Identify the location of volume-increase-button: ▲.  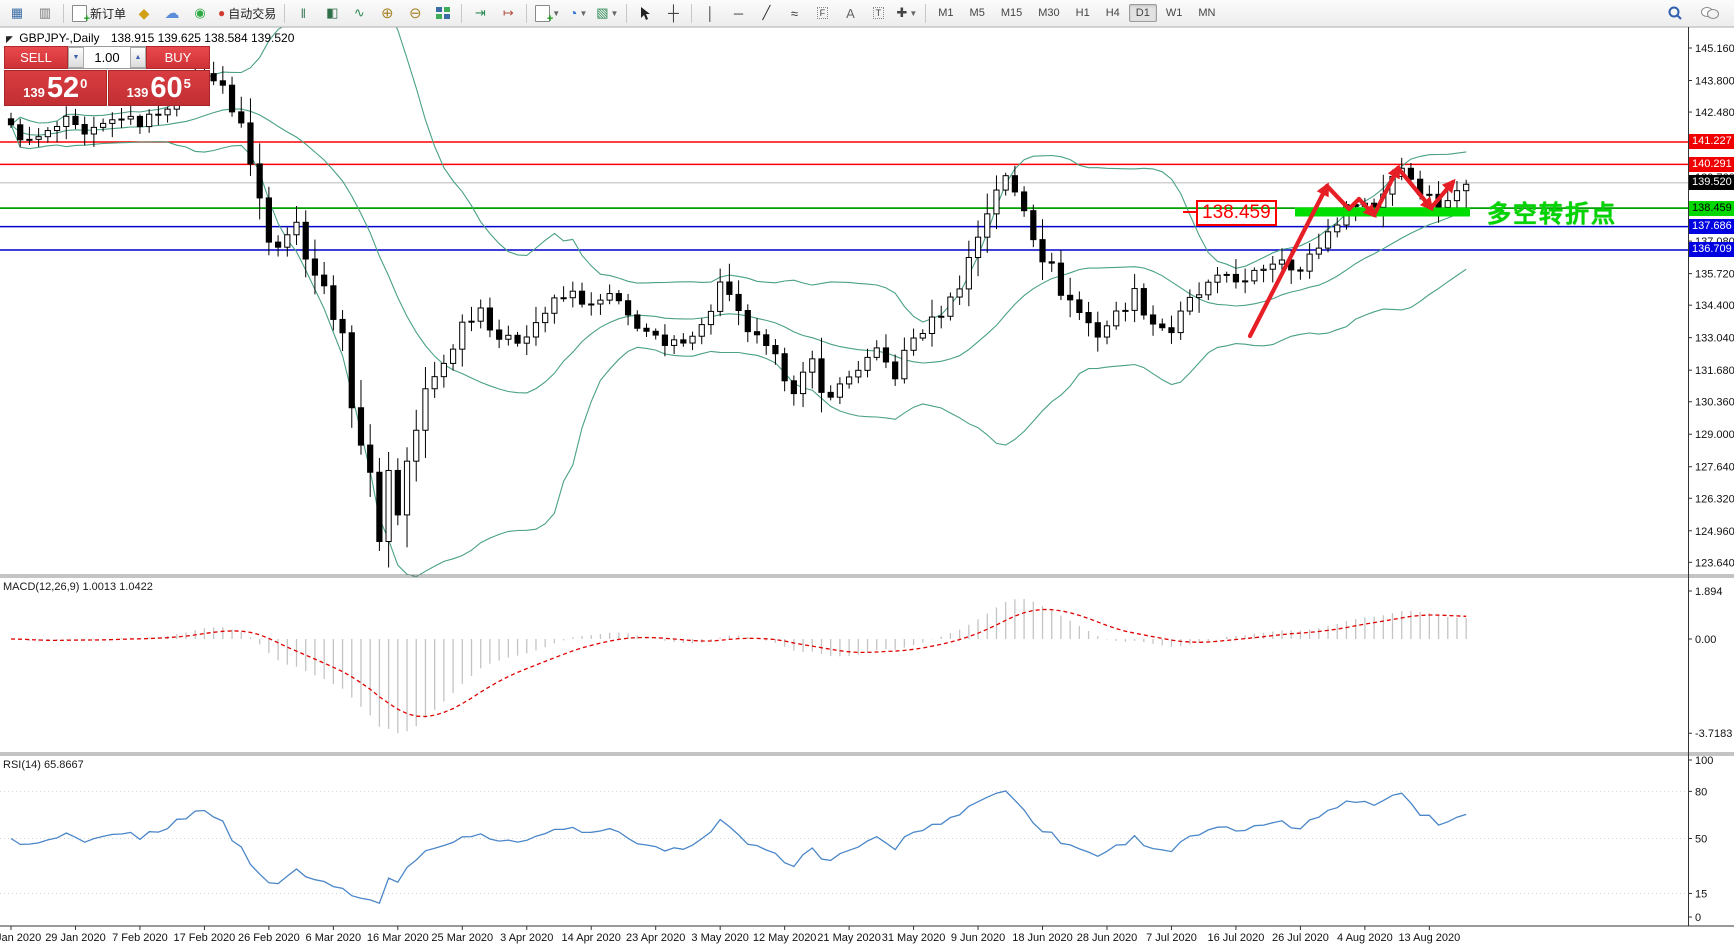
(138, 57).